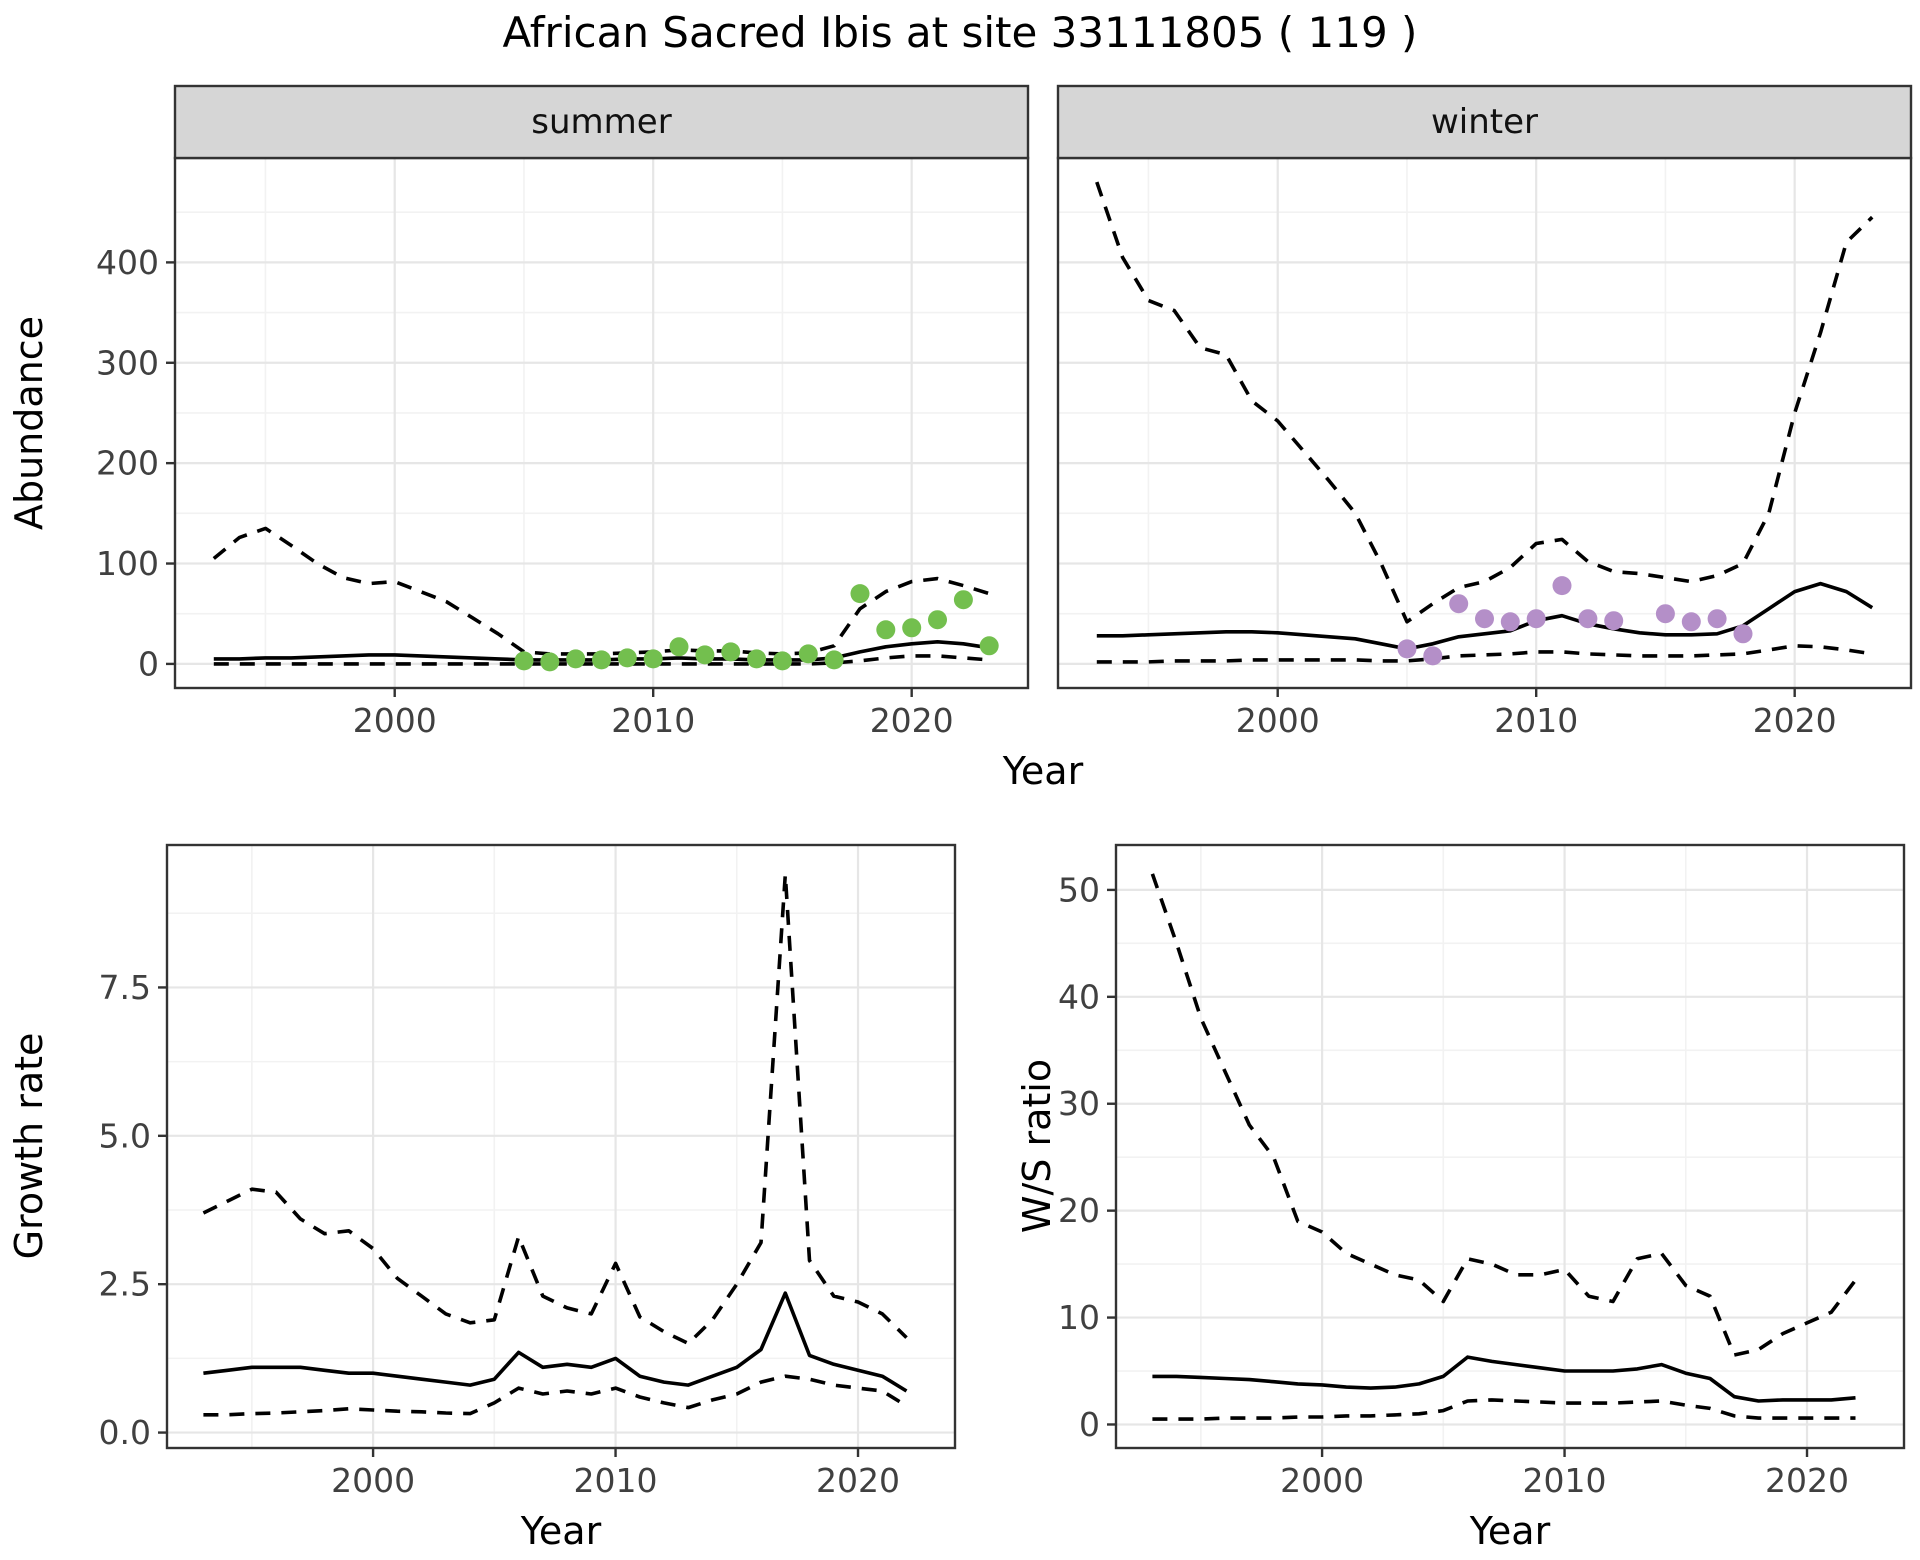 The height and width of the screenshot is (1560, 1920). Describe the element at coordinates (125, 1135) in the screenshot. I see `y-tick-label: 5.0` at that location.